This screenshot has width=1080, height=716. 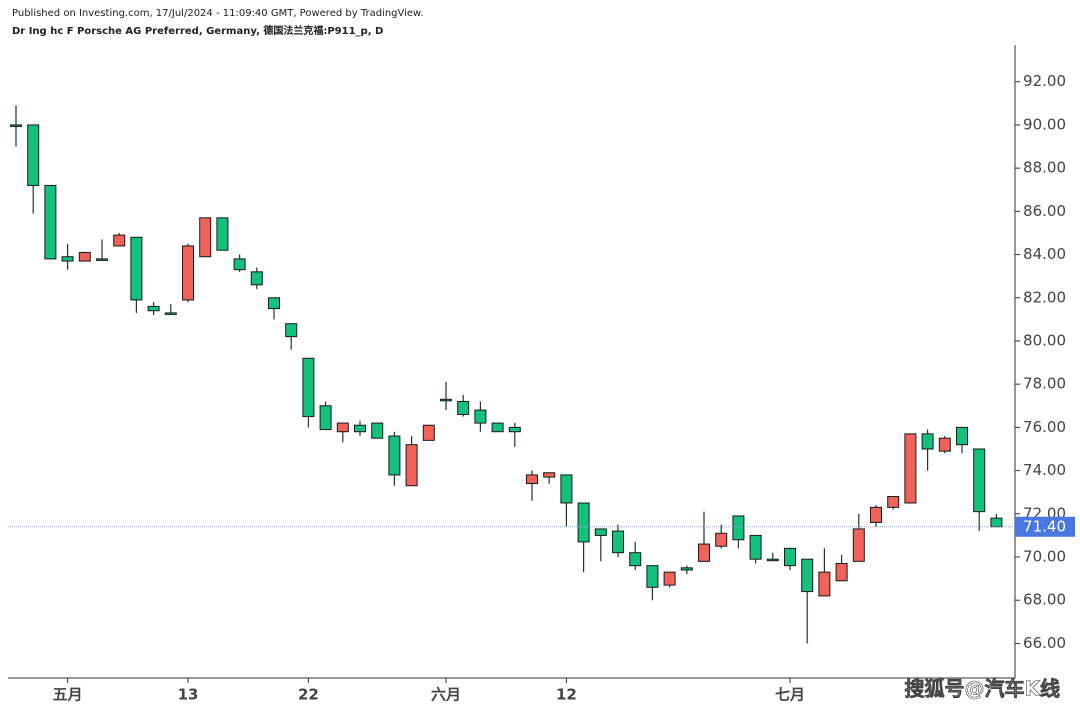 I want to click on x-tick-label: 22, so click(x=308, y=695).